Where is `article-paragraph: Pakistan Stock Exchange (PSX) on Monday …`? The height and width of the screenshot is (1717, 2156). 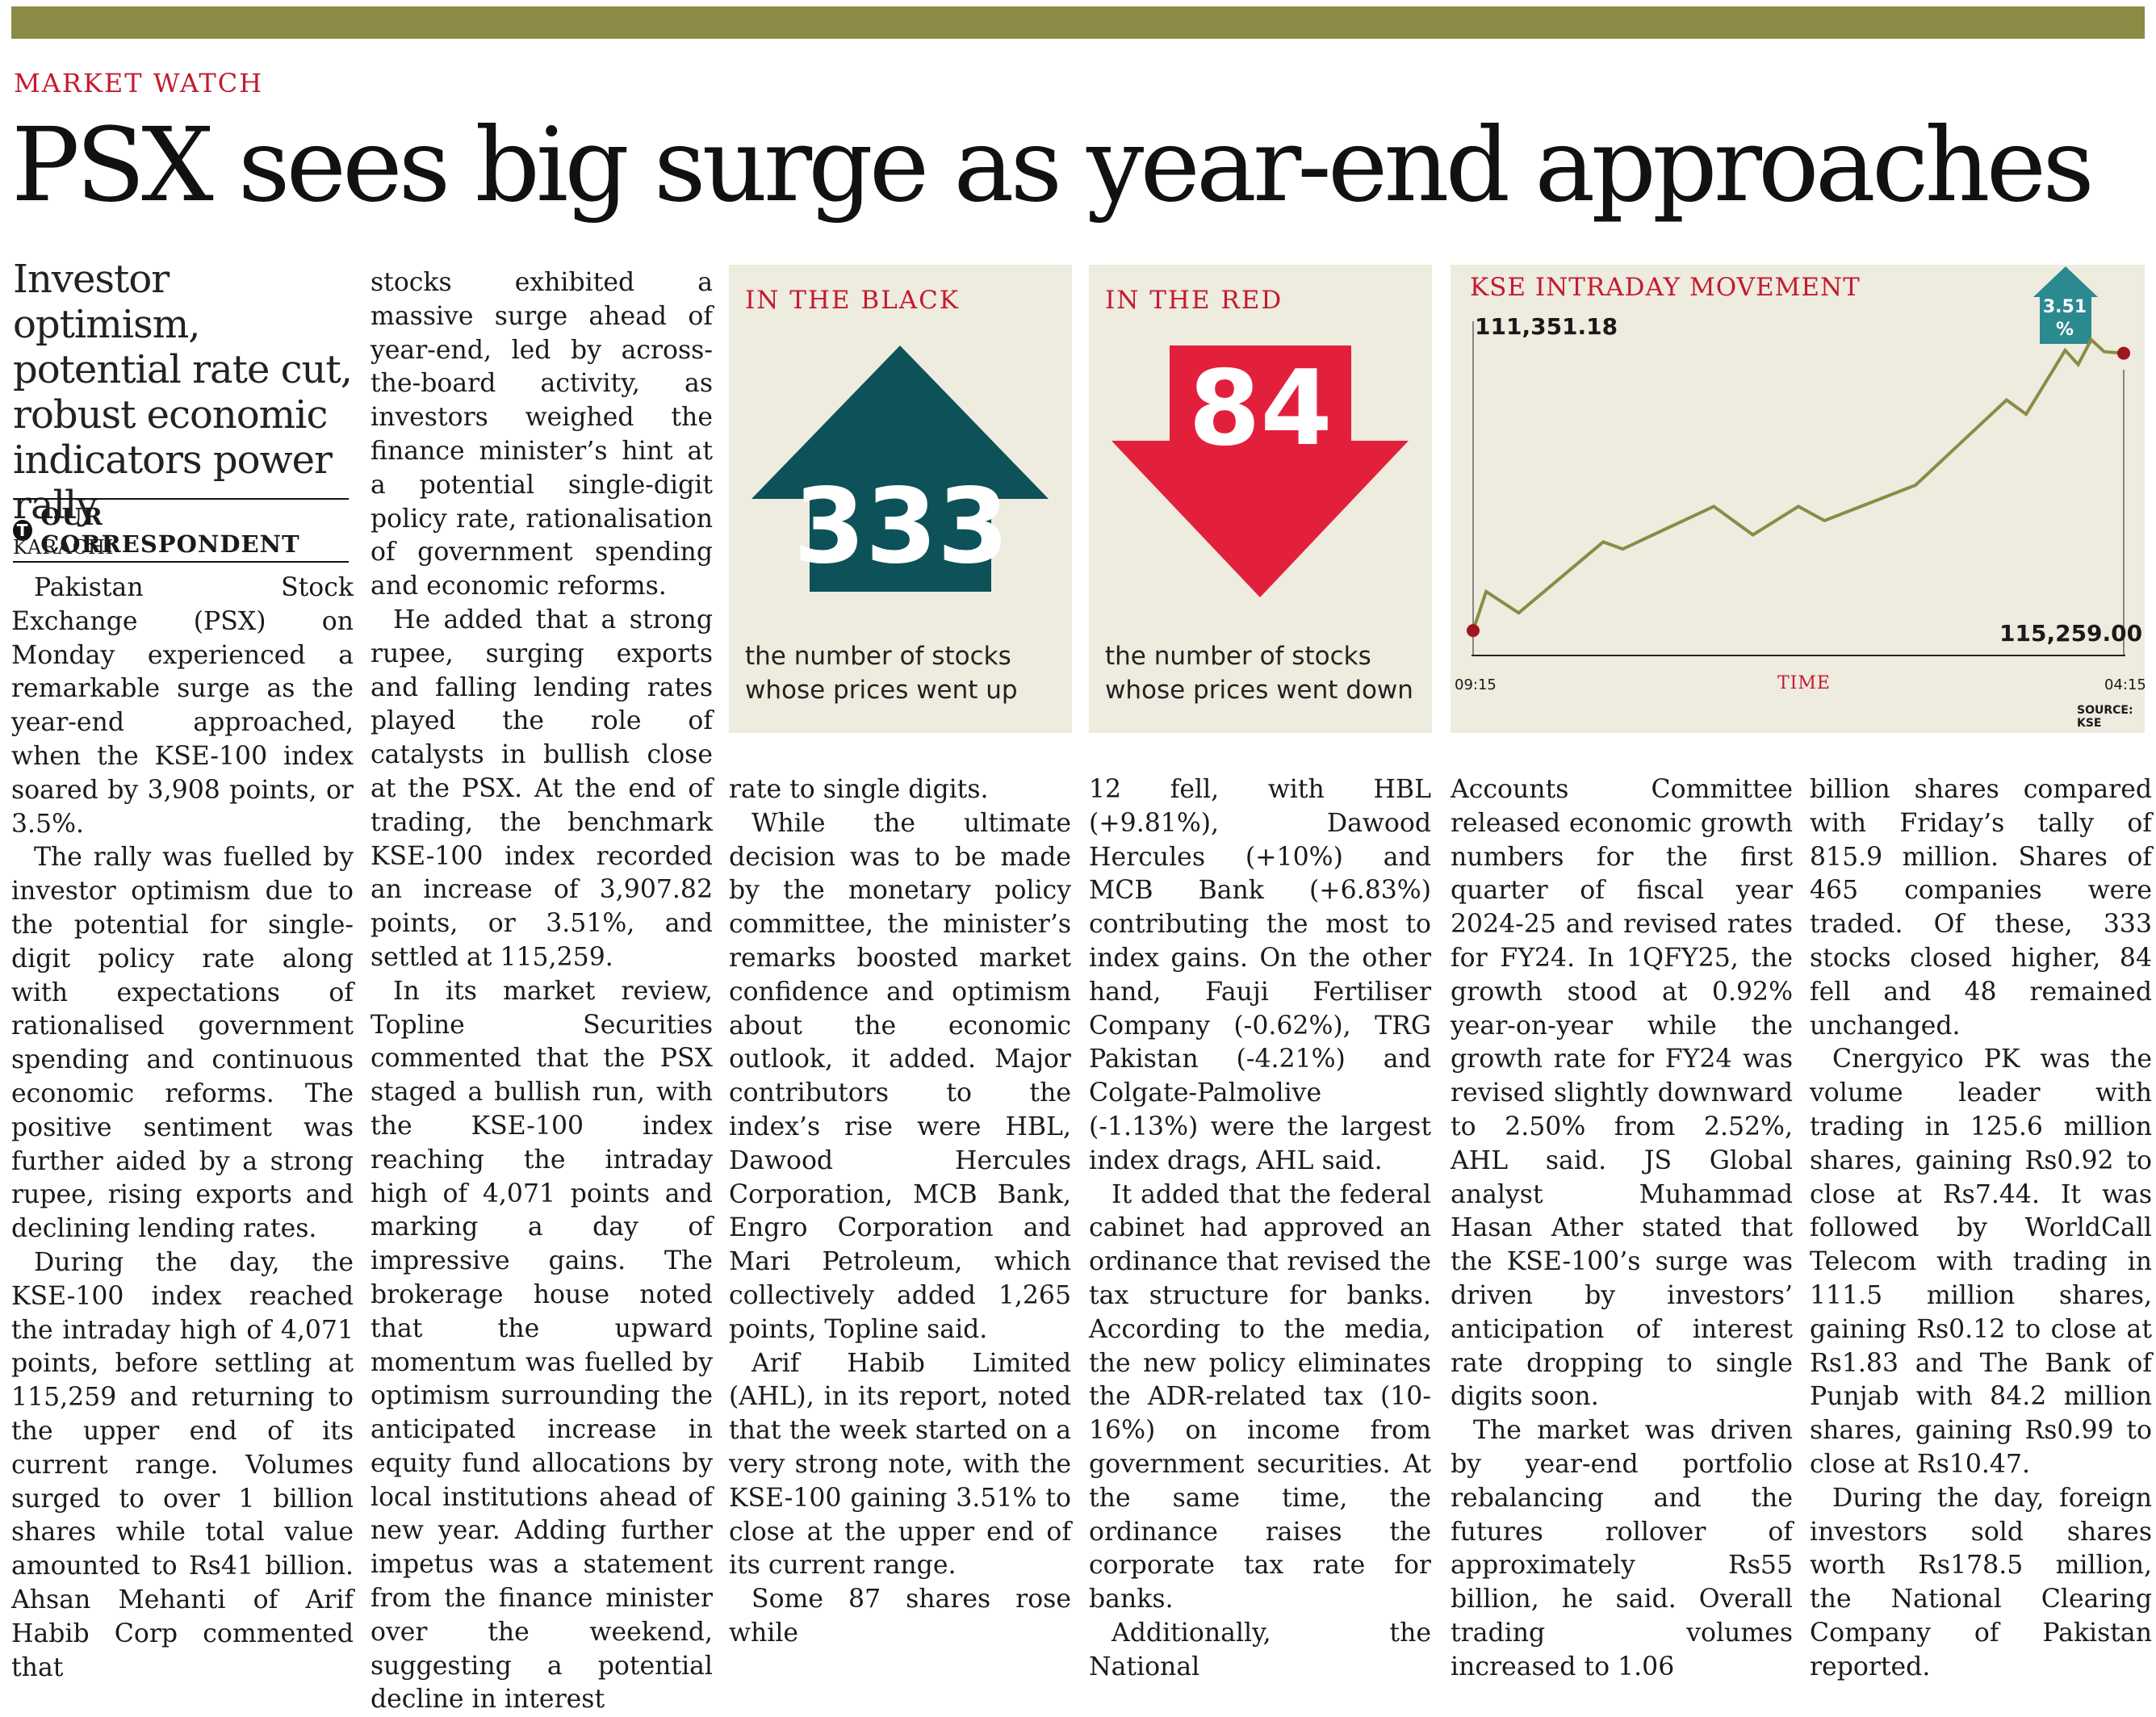 article-paragraph: Pakistan Stock Exchange (PSX) on Monday … is located at coordinates (182, 706).